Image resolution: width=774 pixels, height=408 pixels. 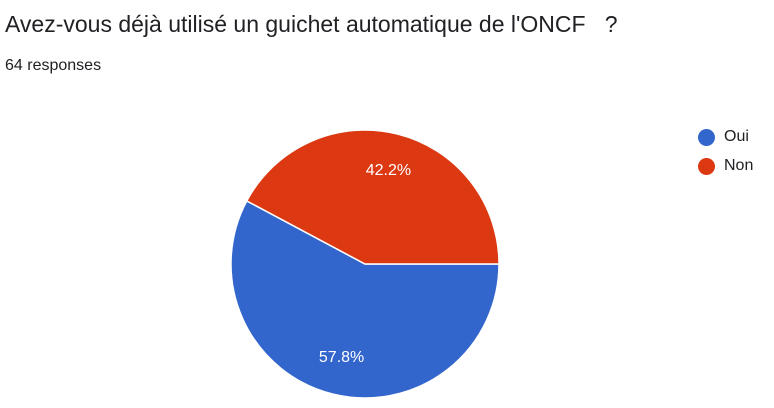 What do you see at coordinates (388, 170) in the screenshot?
I see `pie-label-non: 42.2%` at bounding box center [388, 170].